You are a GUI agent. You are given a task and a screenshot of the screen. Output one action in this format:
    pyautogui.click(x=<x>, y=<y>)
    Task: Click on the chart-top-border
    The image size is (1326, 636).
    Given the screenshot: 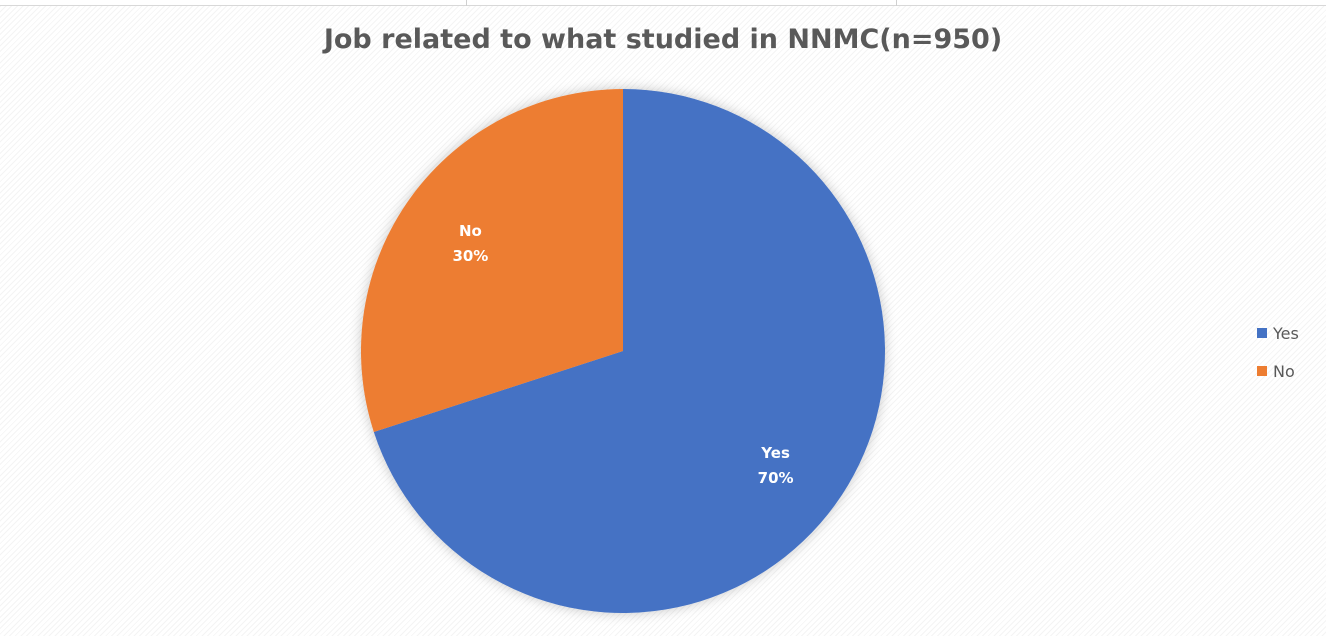 What is the action you would take?
    pyautogui.click(x=663, y=3)
    